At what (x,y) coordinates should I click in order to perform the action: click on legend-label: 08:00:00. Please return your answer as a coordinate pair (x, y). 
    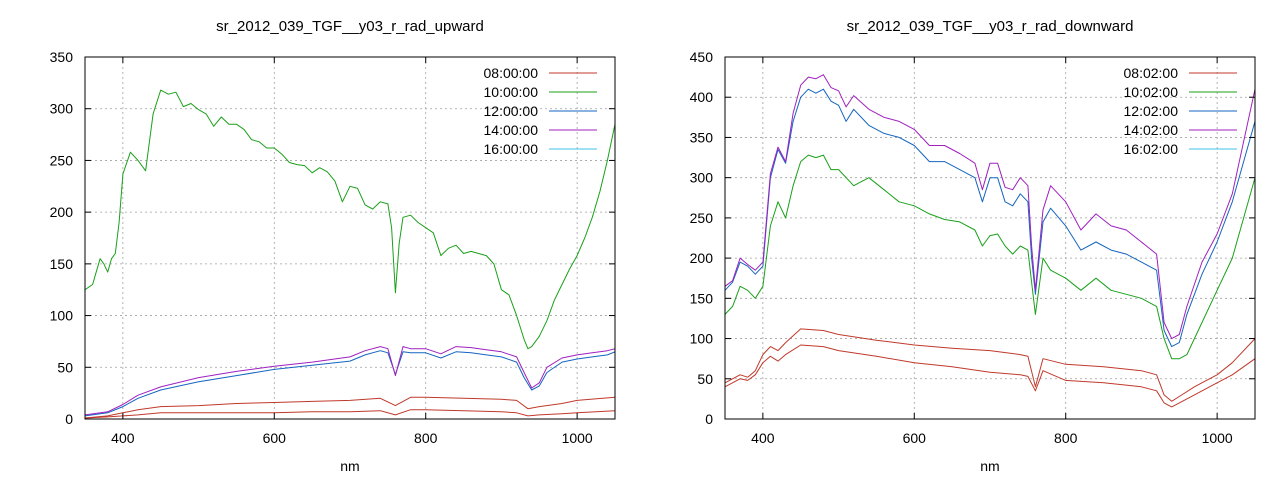
    Looking at the image, I should click on (511, 73).